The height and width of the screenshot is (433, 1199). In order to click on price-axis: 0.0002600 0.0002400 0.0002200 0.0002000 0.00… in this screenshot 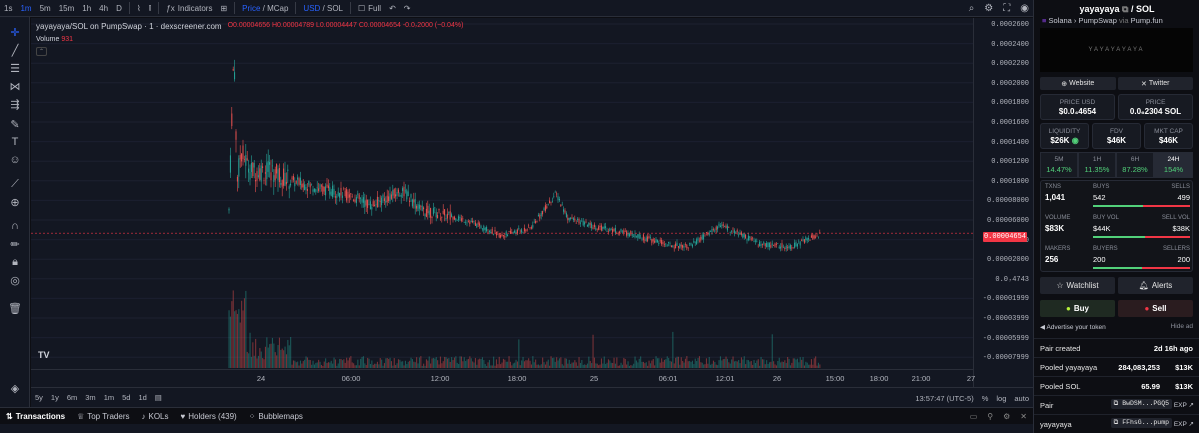, I will do `click(1003, 202)`.